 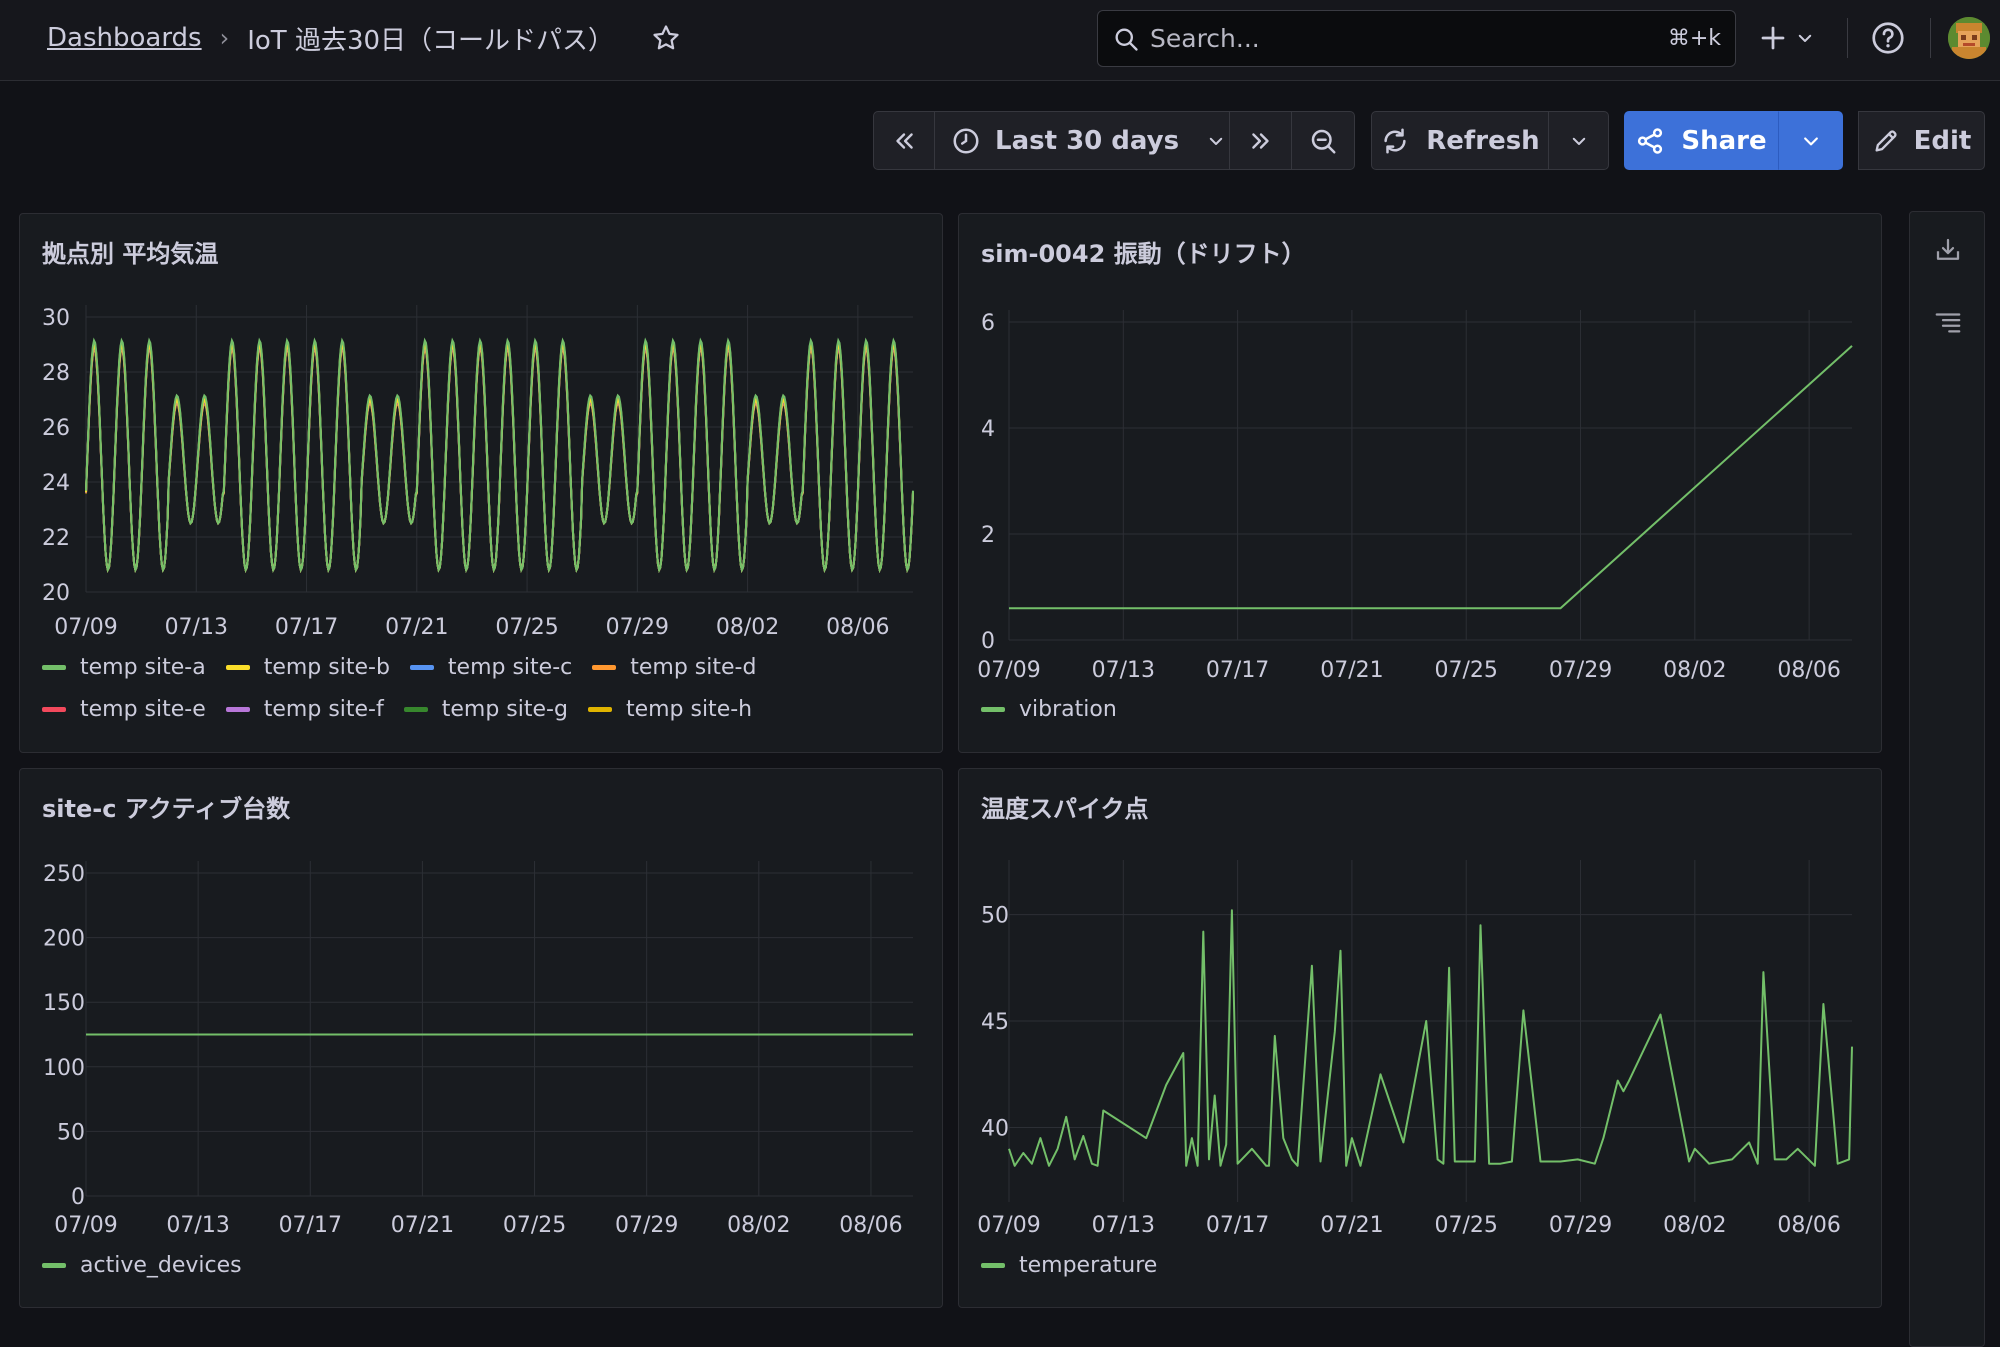 I want to click on avatar, so click(x=1969, y=38).